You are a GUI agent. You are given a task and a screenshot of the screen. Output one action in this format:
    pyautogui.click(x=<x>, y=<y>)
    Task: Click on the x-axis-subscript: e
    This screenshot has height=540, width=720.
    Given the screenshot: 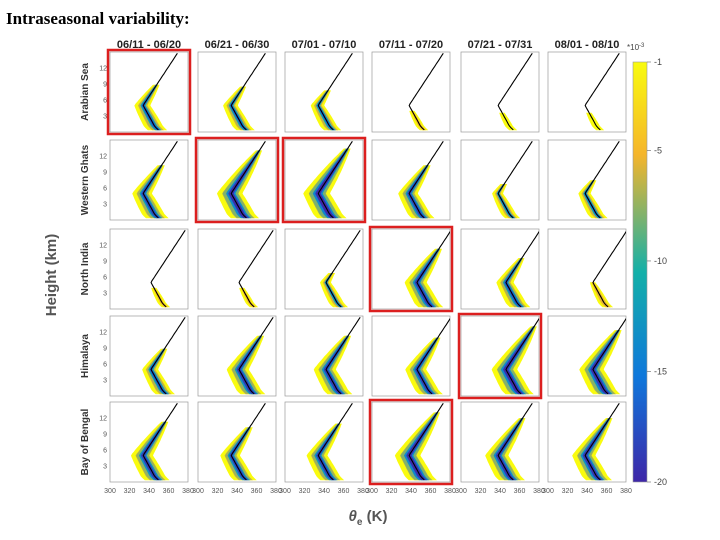 What is the action you would take?
    pyautogui.click(x=360, y=522)
    